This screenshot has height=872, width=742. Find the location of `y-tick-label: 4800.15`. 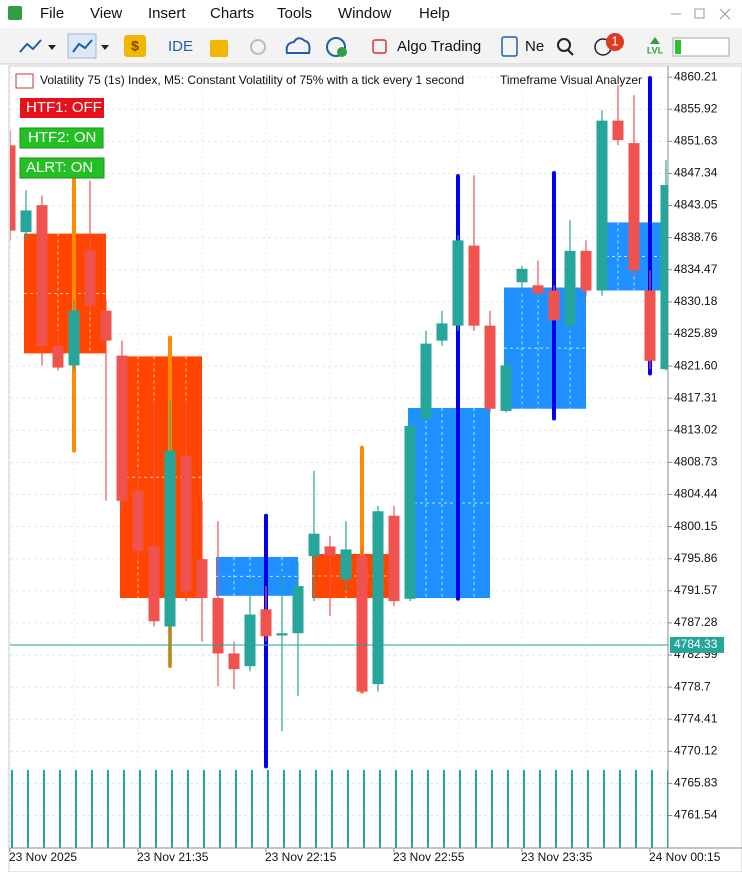

y-tick-label: 4800.15 is located at coordinates (696, 526).